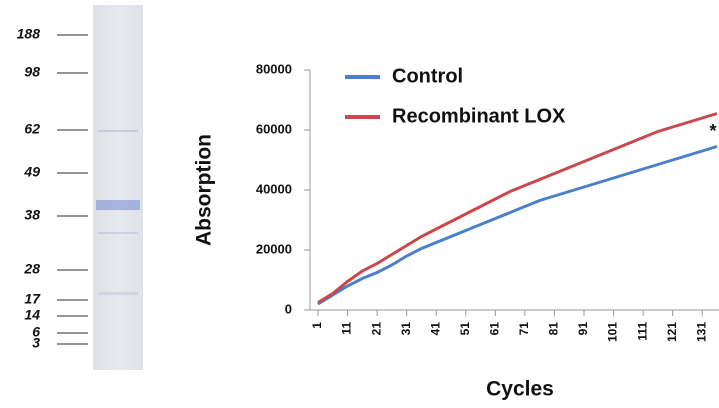  What do you see at coordinates (317, 325) in the screenshot?
I see `x-tick-label: 1` at bounding box center [317, 325].